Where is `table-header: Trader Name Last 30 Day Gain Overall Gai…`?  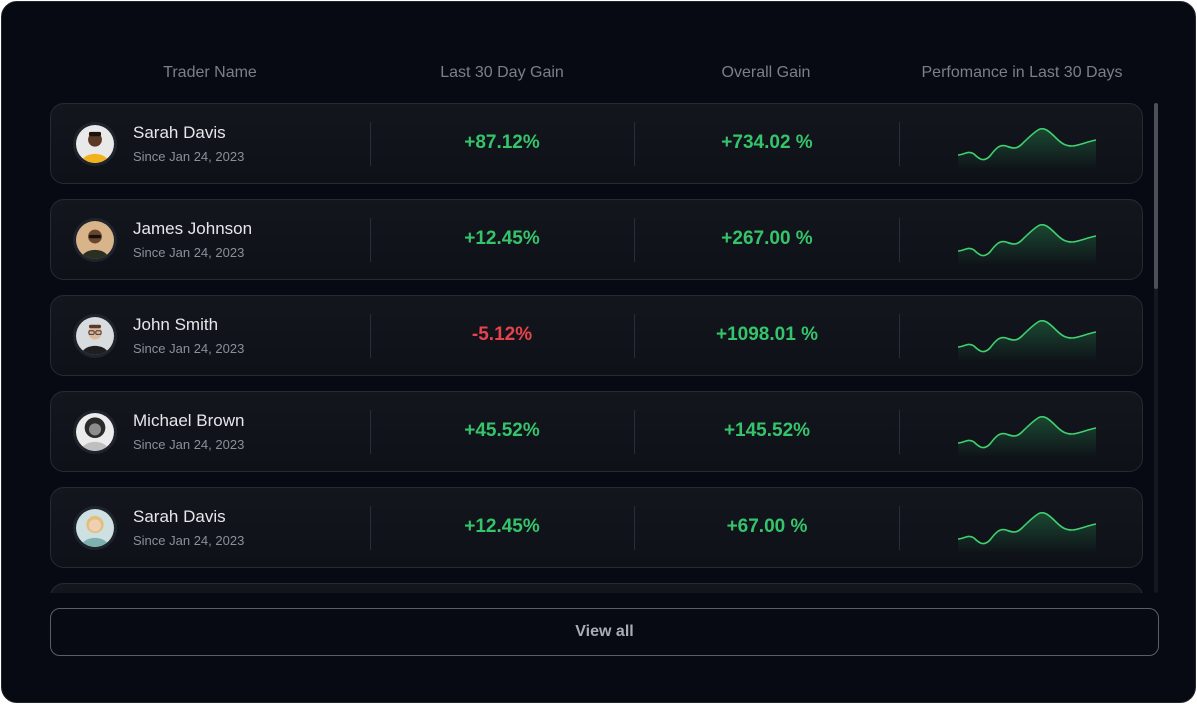 table-header: Trader Name Last 30 Day Gain Overall Gai… is located at coordinates (598, 75).